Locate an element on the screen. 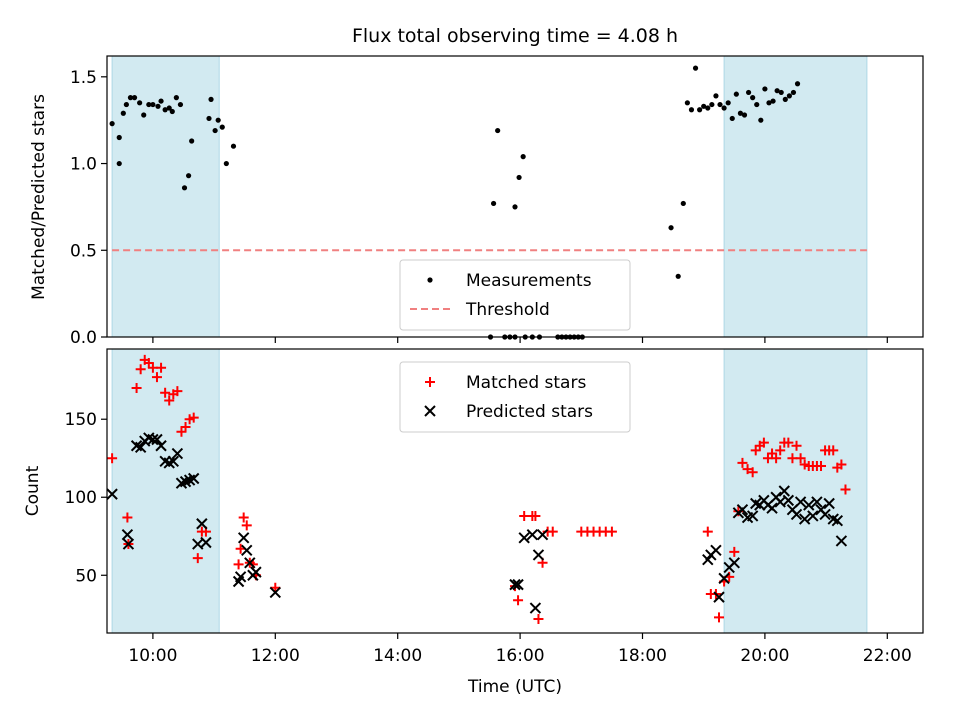 This screenshot has width=960, height=720. x-tick-label: 14:00 is located at coordinates (397, 656).